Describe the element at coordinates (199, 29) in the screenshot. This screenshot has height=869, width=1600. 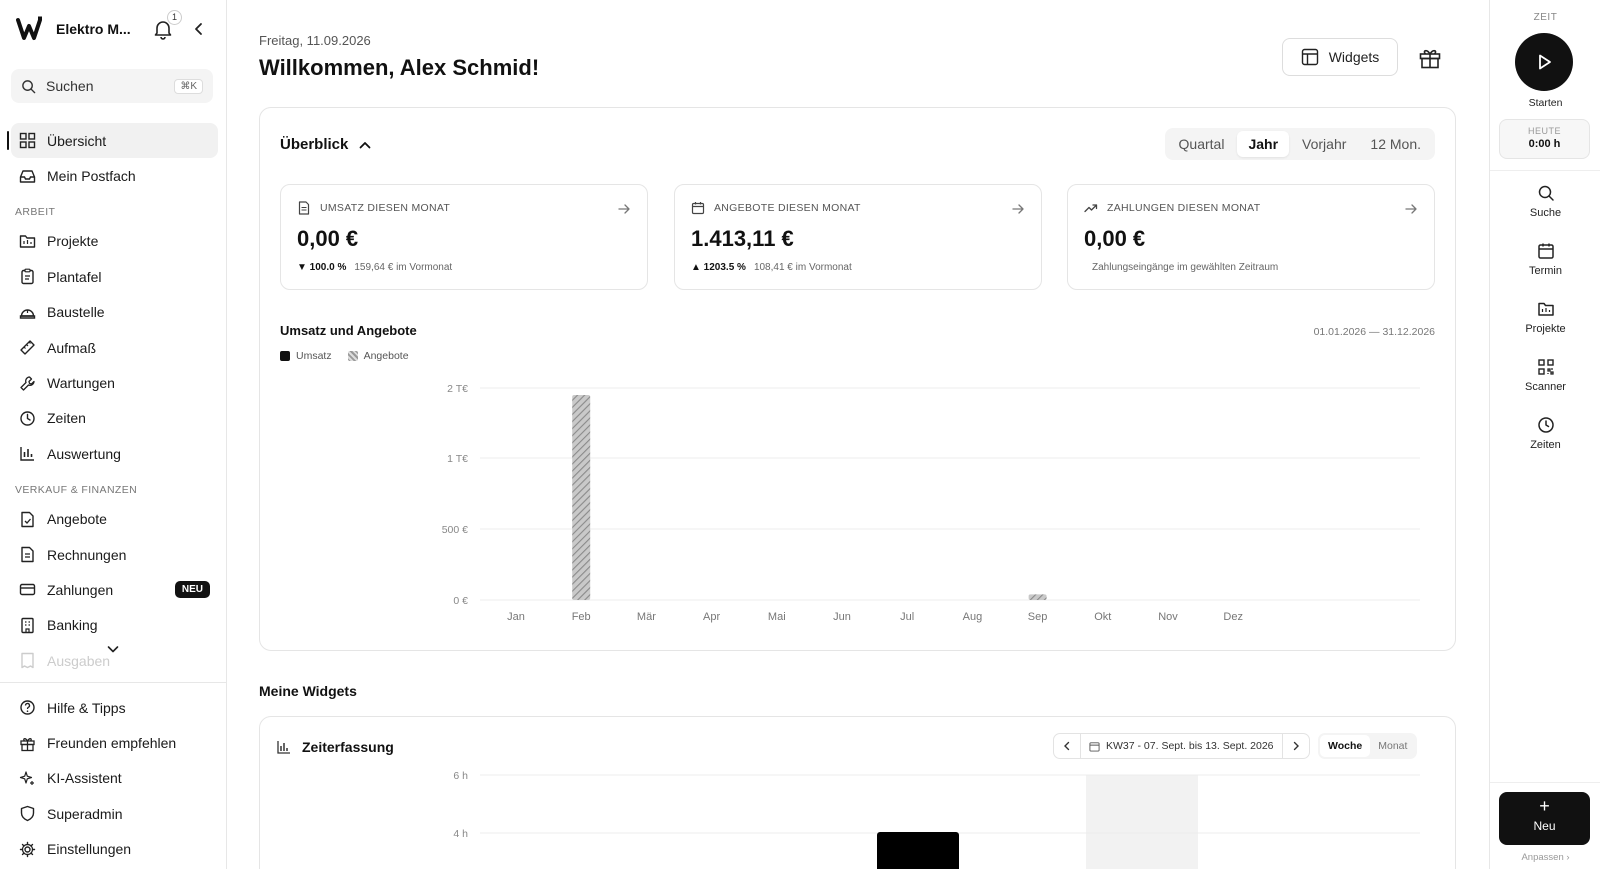
I see `collapse-sidebar-icon` at that location.